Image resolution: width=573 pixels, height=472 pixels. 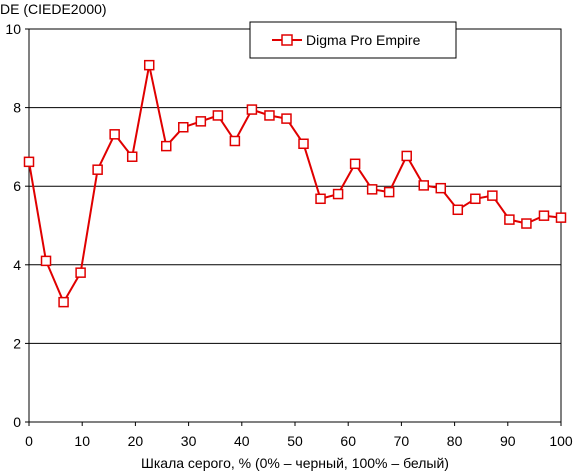 What do you see at coordinates (508, 441) in the screenshot?
I see `x-tick-label: 90` at bounding box center [508, 441].